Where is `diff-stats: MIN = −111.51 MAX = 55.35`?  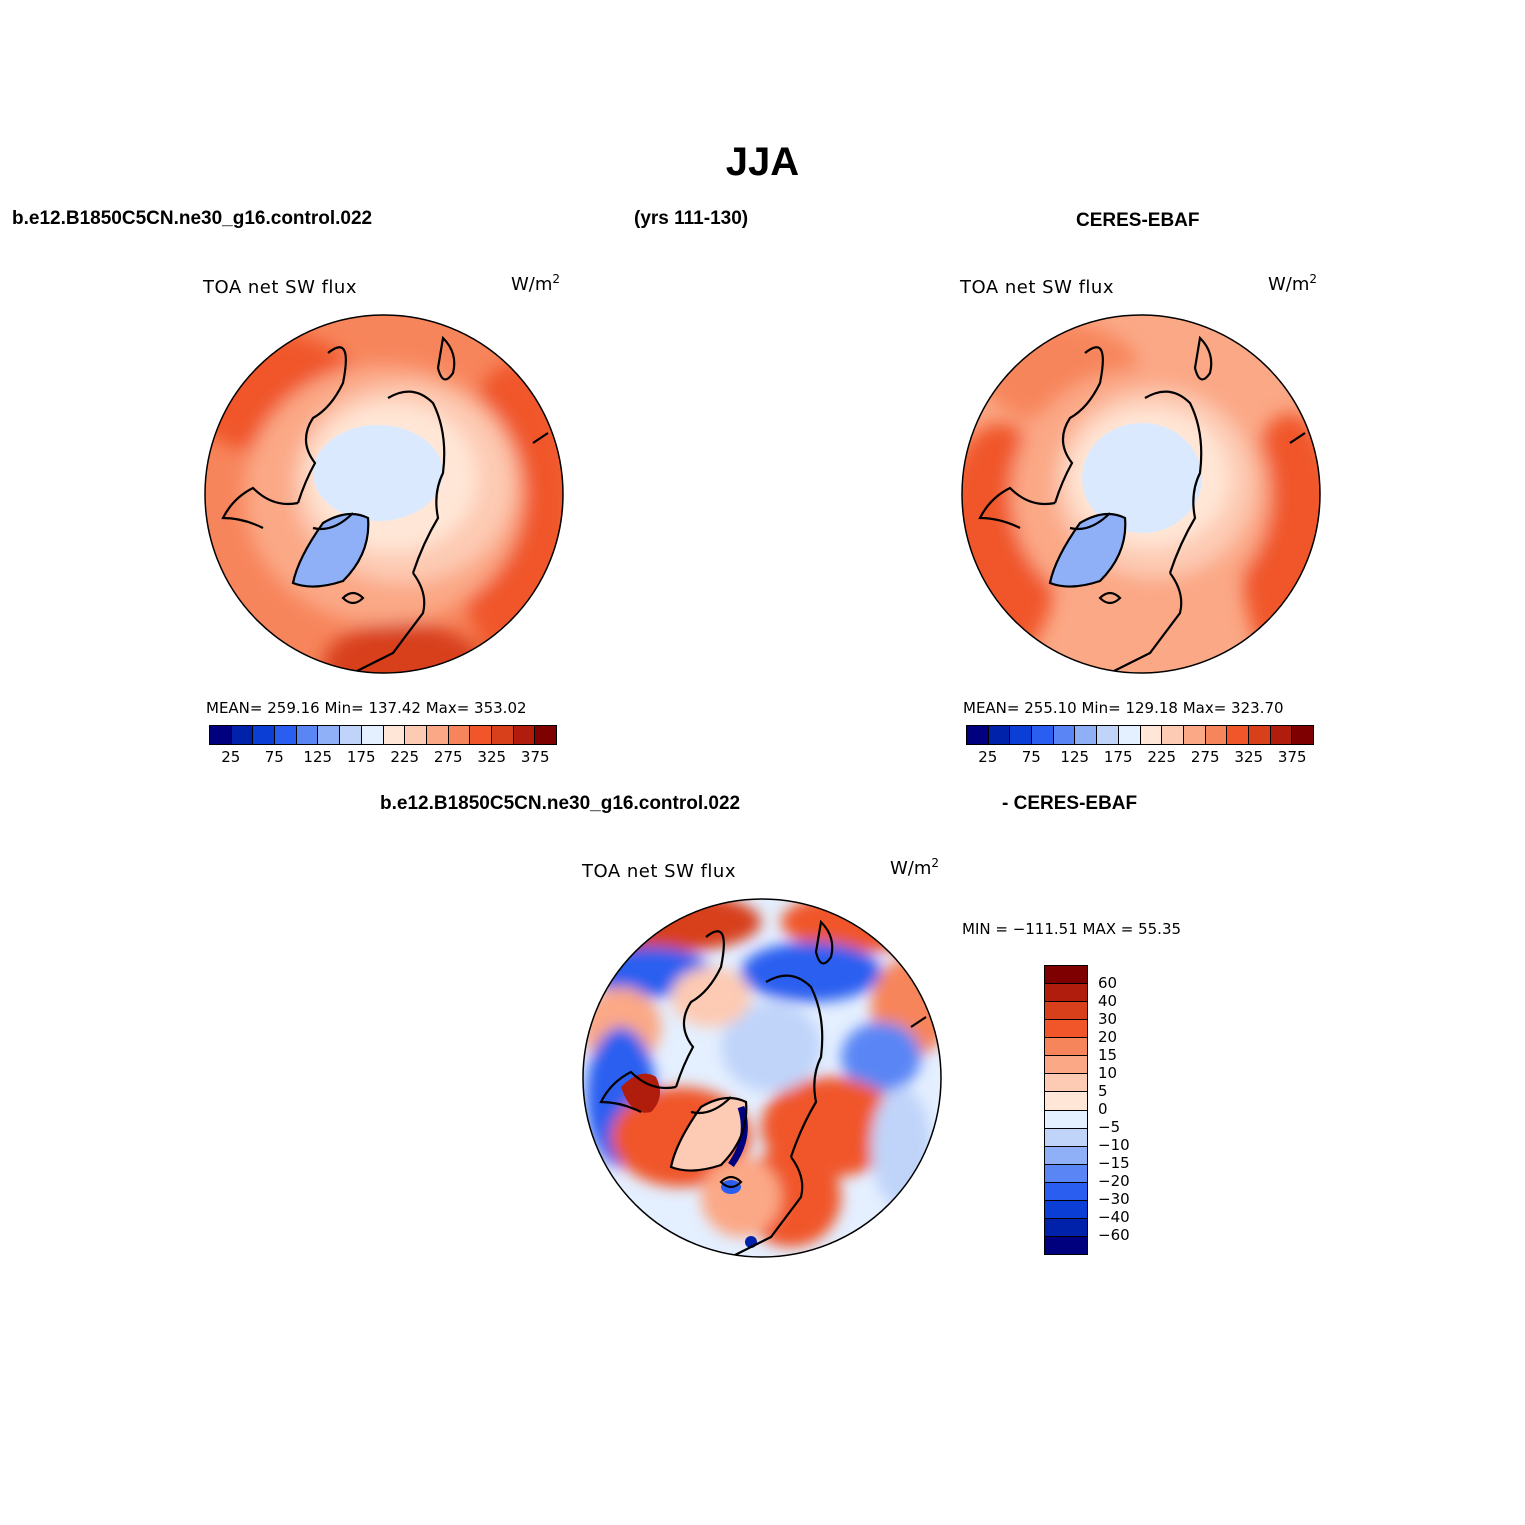 diff-stats: MIN = −111.51 MAX = 55.35 is located at coordinates (1072, 929).